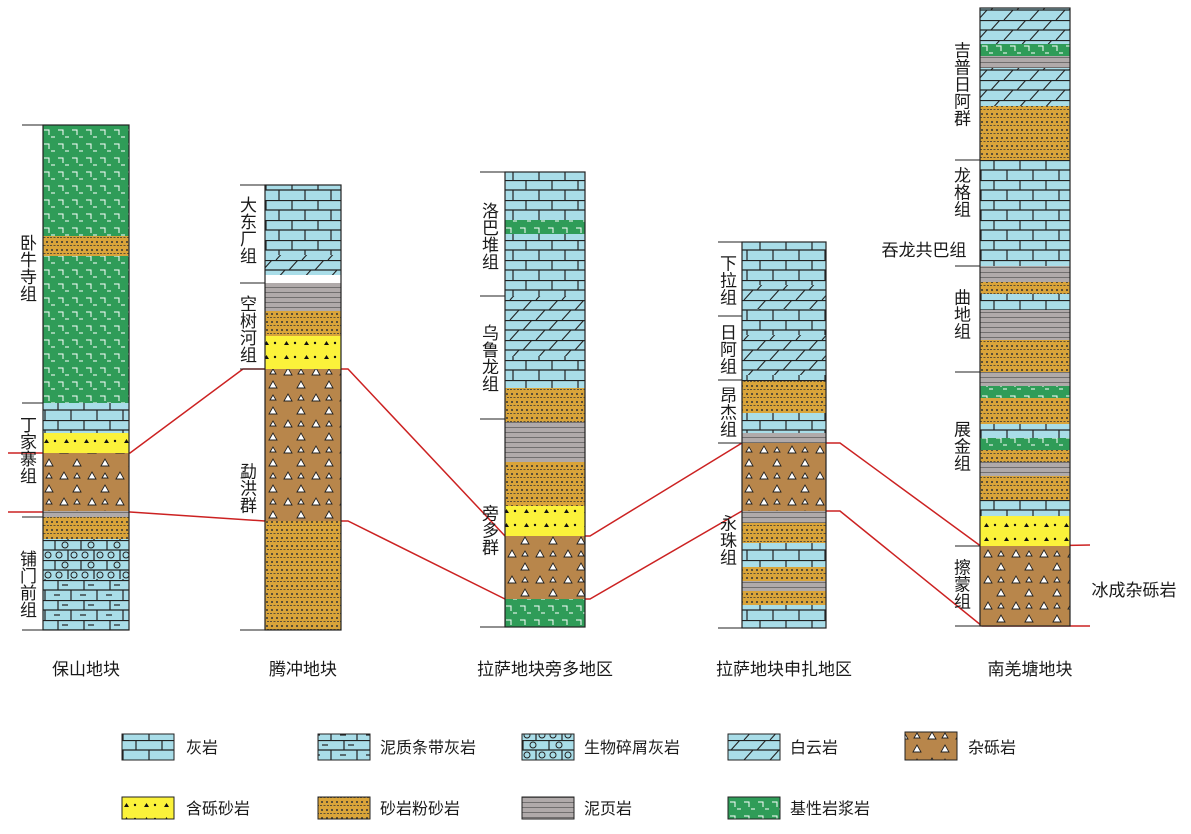  Describe the element at coordinates (632, 747) in the screenshot. I see `svg-text: 生物碎屑灰岩` at that location.